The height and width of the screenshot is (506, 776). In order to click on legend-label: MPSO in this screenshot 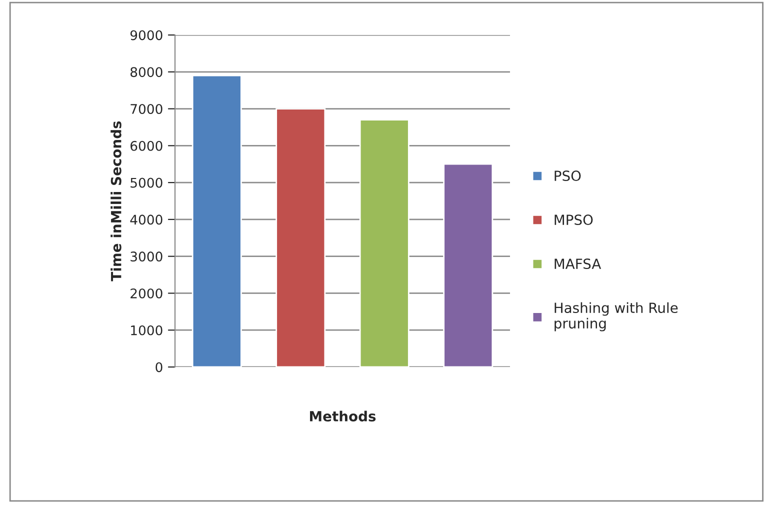, I will do `click(573, 220)`.